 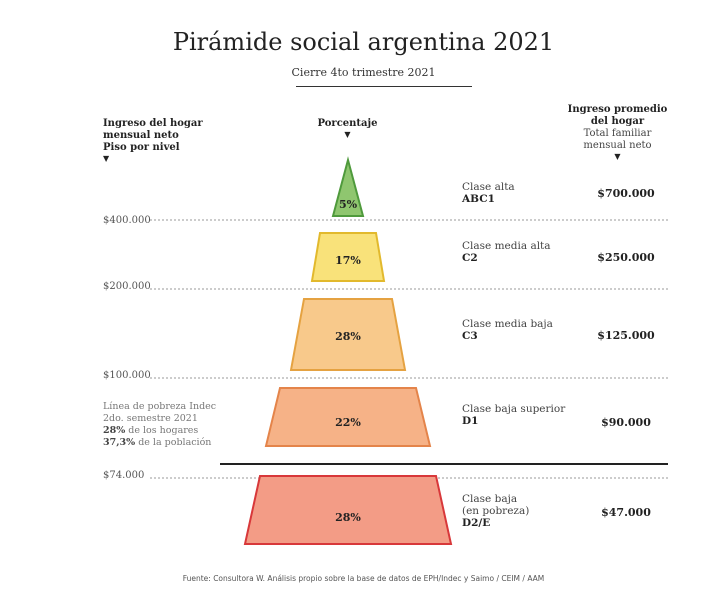 I want to click on pct-label: 22%, so click(x=348, y=422).